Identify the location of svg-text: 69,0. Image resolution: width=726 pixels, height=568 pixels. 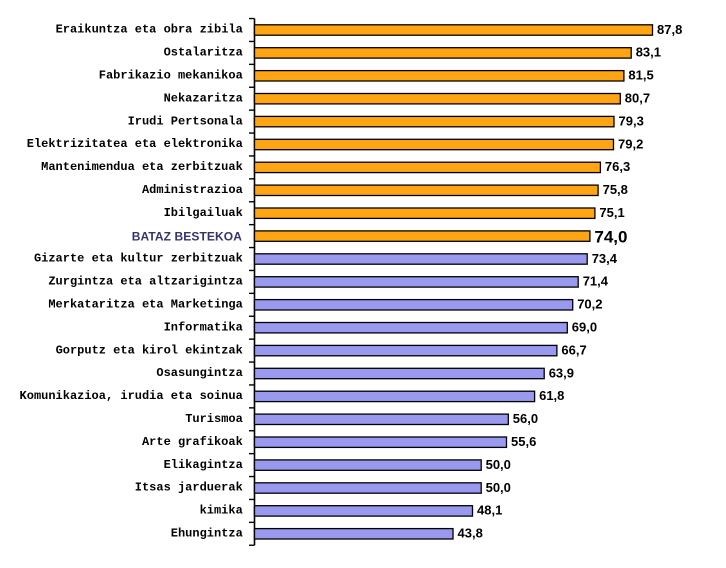
(584, 327).